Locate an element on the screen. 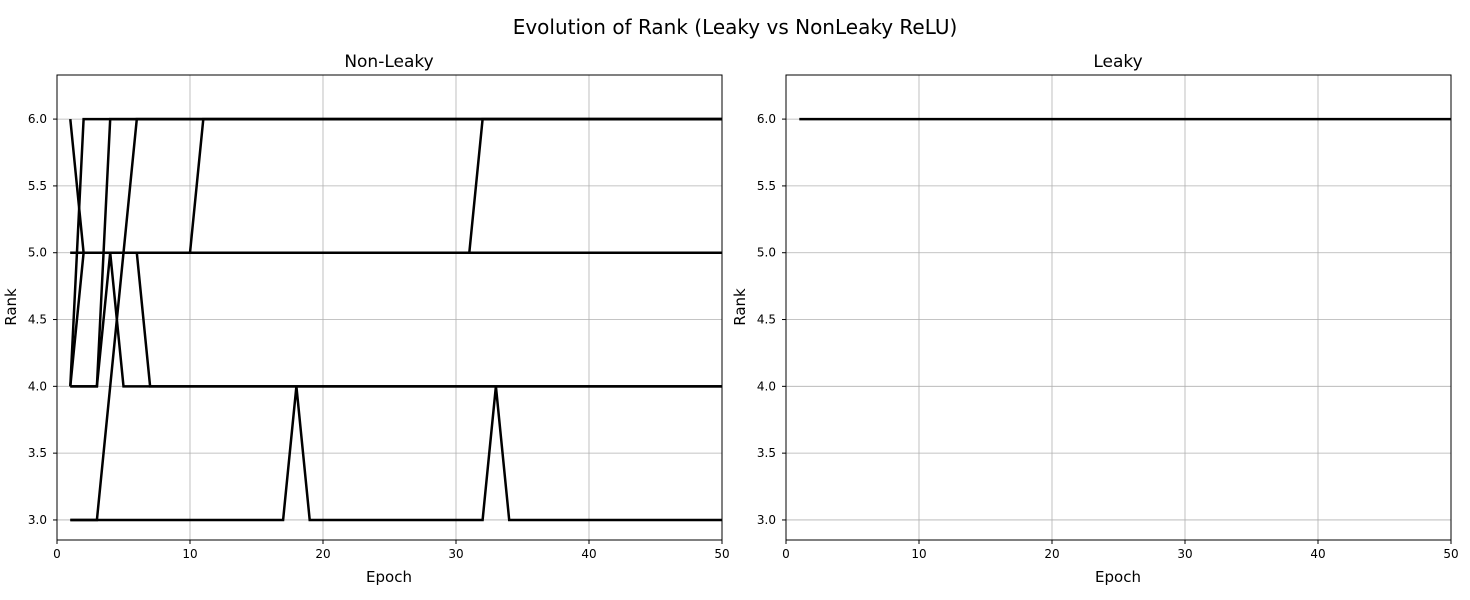 This screenshot has width=1470, height=600. panel-title: Non-Leaky is located at coordinates (388, 62).